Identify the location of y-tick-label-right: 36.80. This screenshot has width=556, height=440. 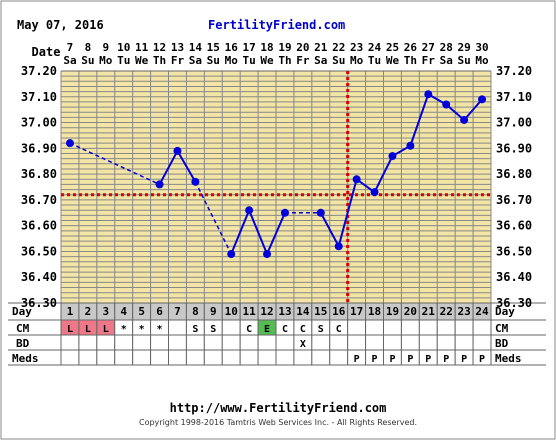
(514, 174).